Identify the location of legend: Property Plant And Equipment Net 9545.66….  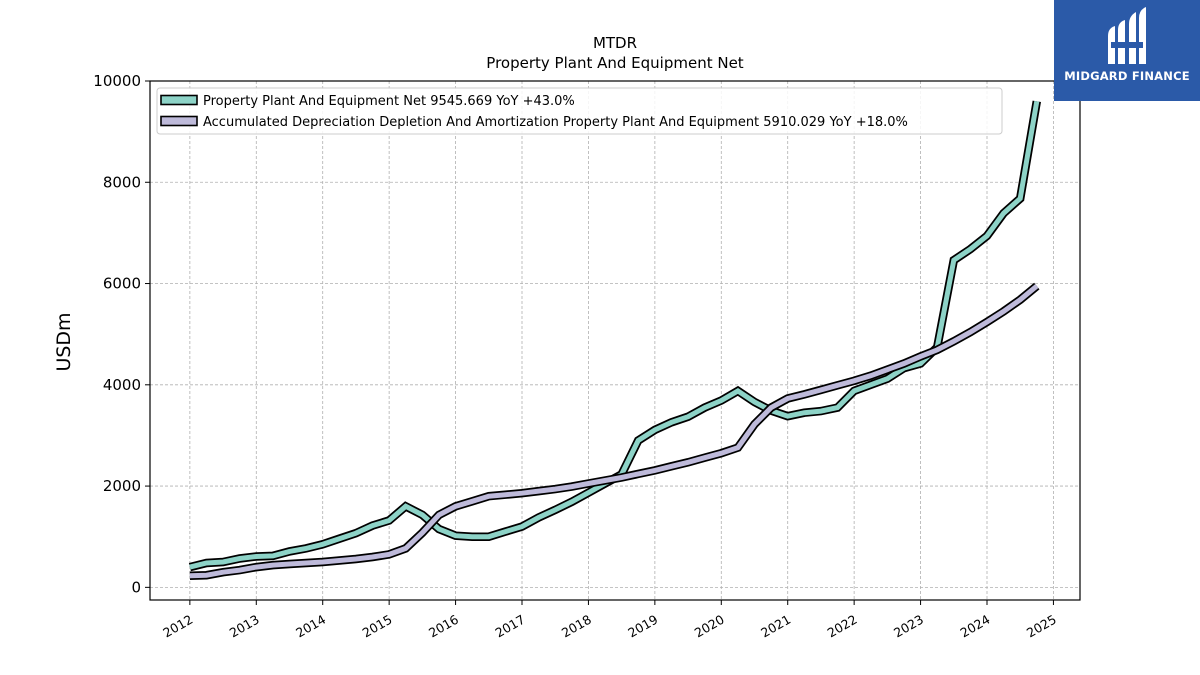
(579, 111).